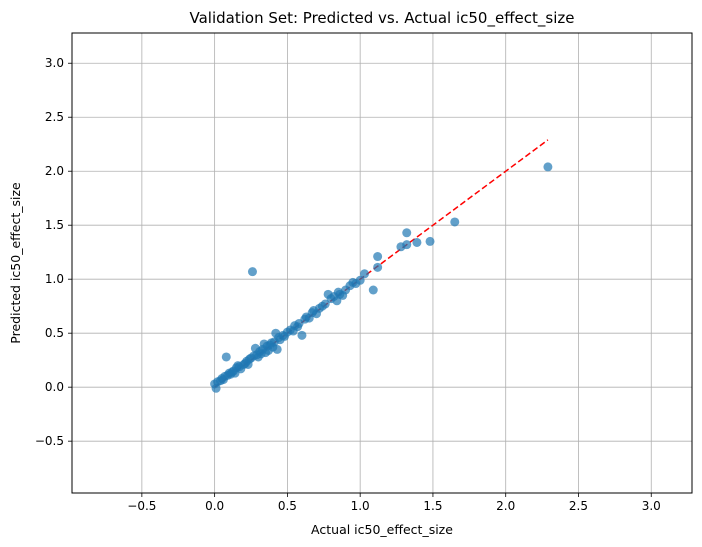 Image resolution: width=702 pixels, height=547 pixels. I want to click on y-tick-label: 0.5, so click(54, 333).